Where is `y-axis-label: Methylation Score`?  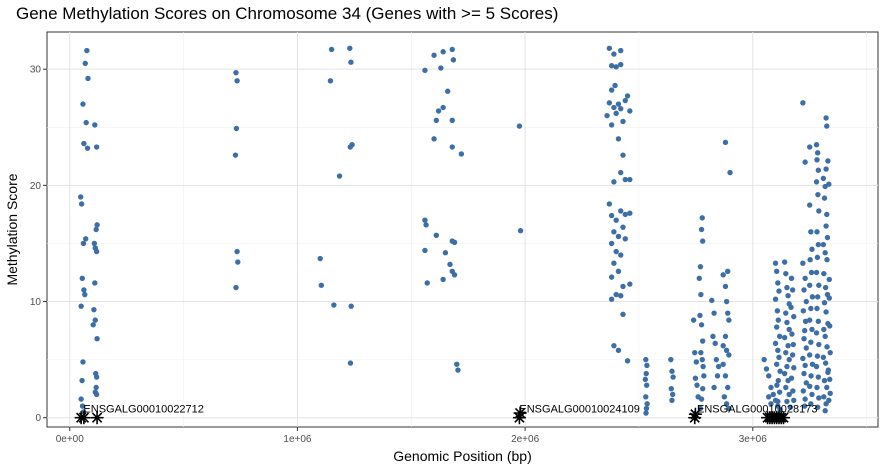 y-axis-label: Methylation Score is located at coordinates (12, 229).